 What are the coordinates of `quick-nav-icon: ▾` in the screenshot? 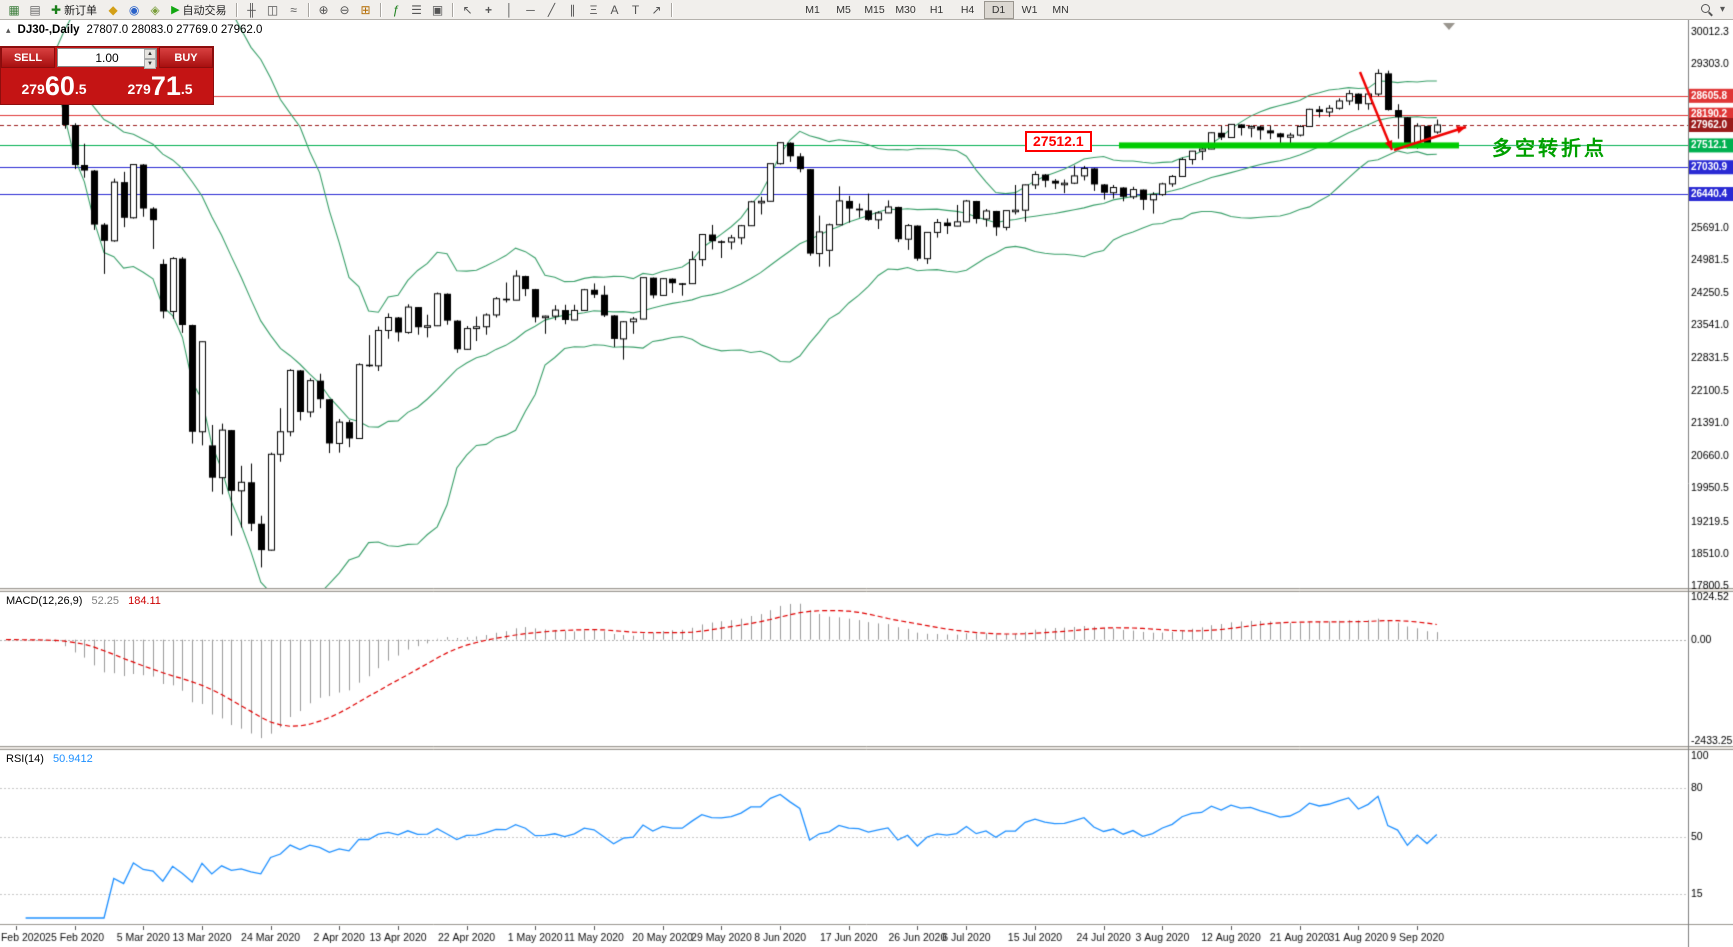 It's located at (1722, 9).